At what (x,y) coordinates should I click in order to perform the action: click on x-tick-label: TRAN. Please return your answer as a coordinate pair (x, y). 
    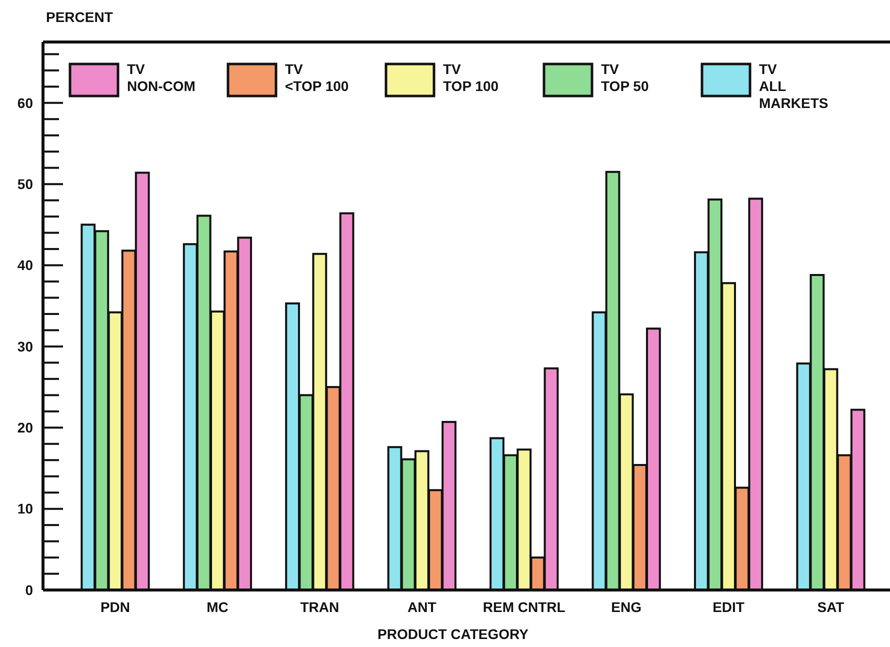
    Looking at the image, I should click on (320, 607).